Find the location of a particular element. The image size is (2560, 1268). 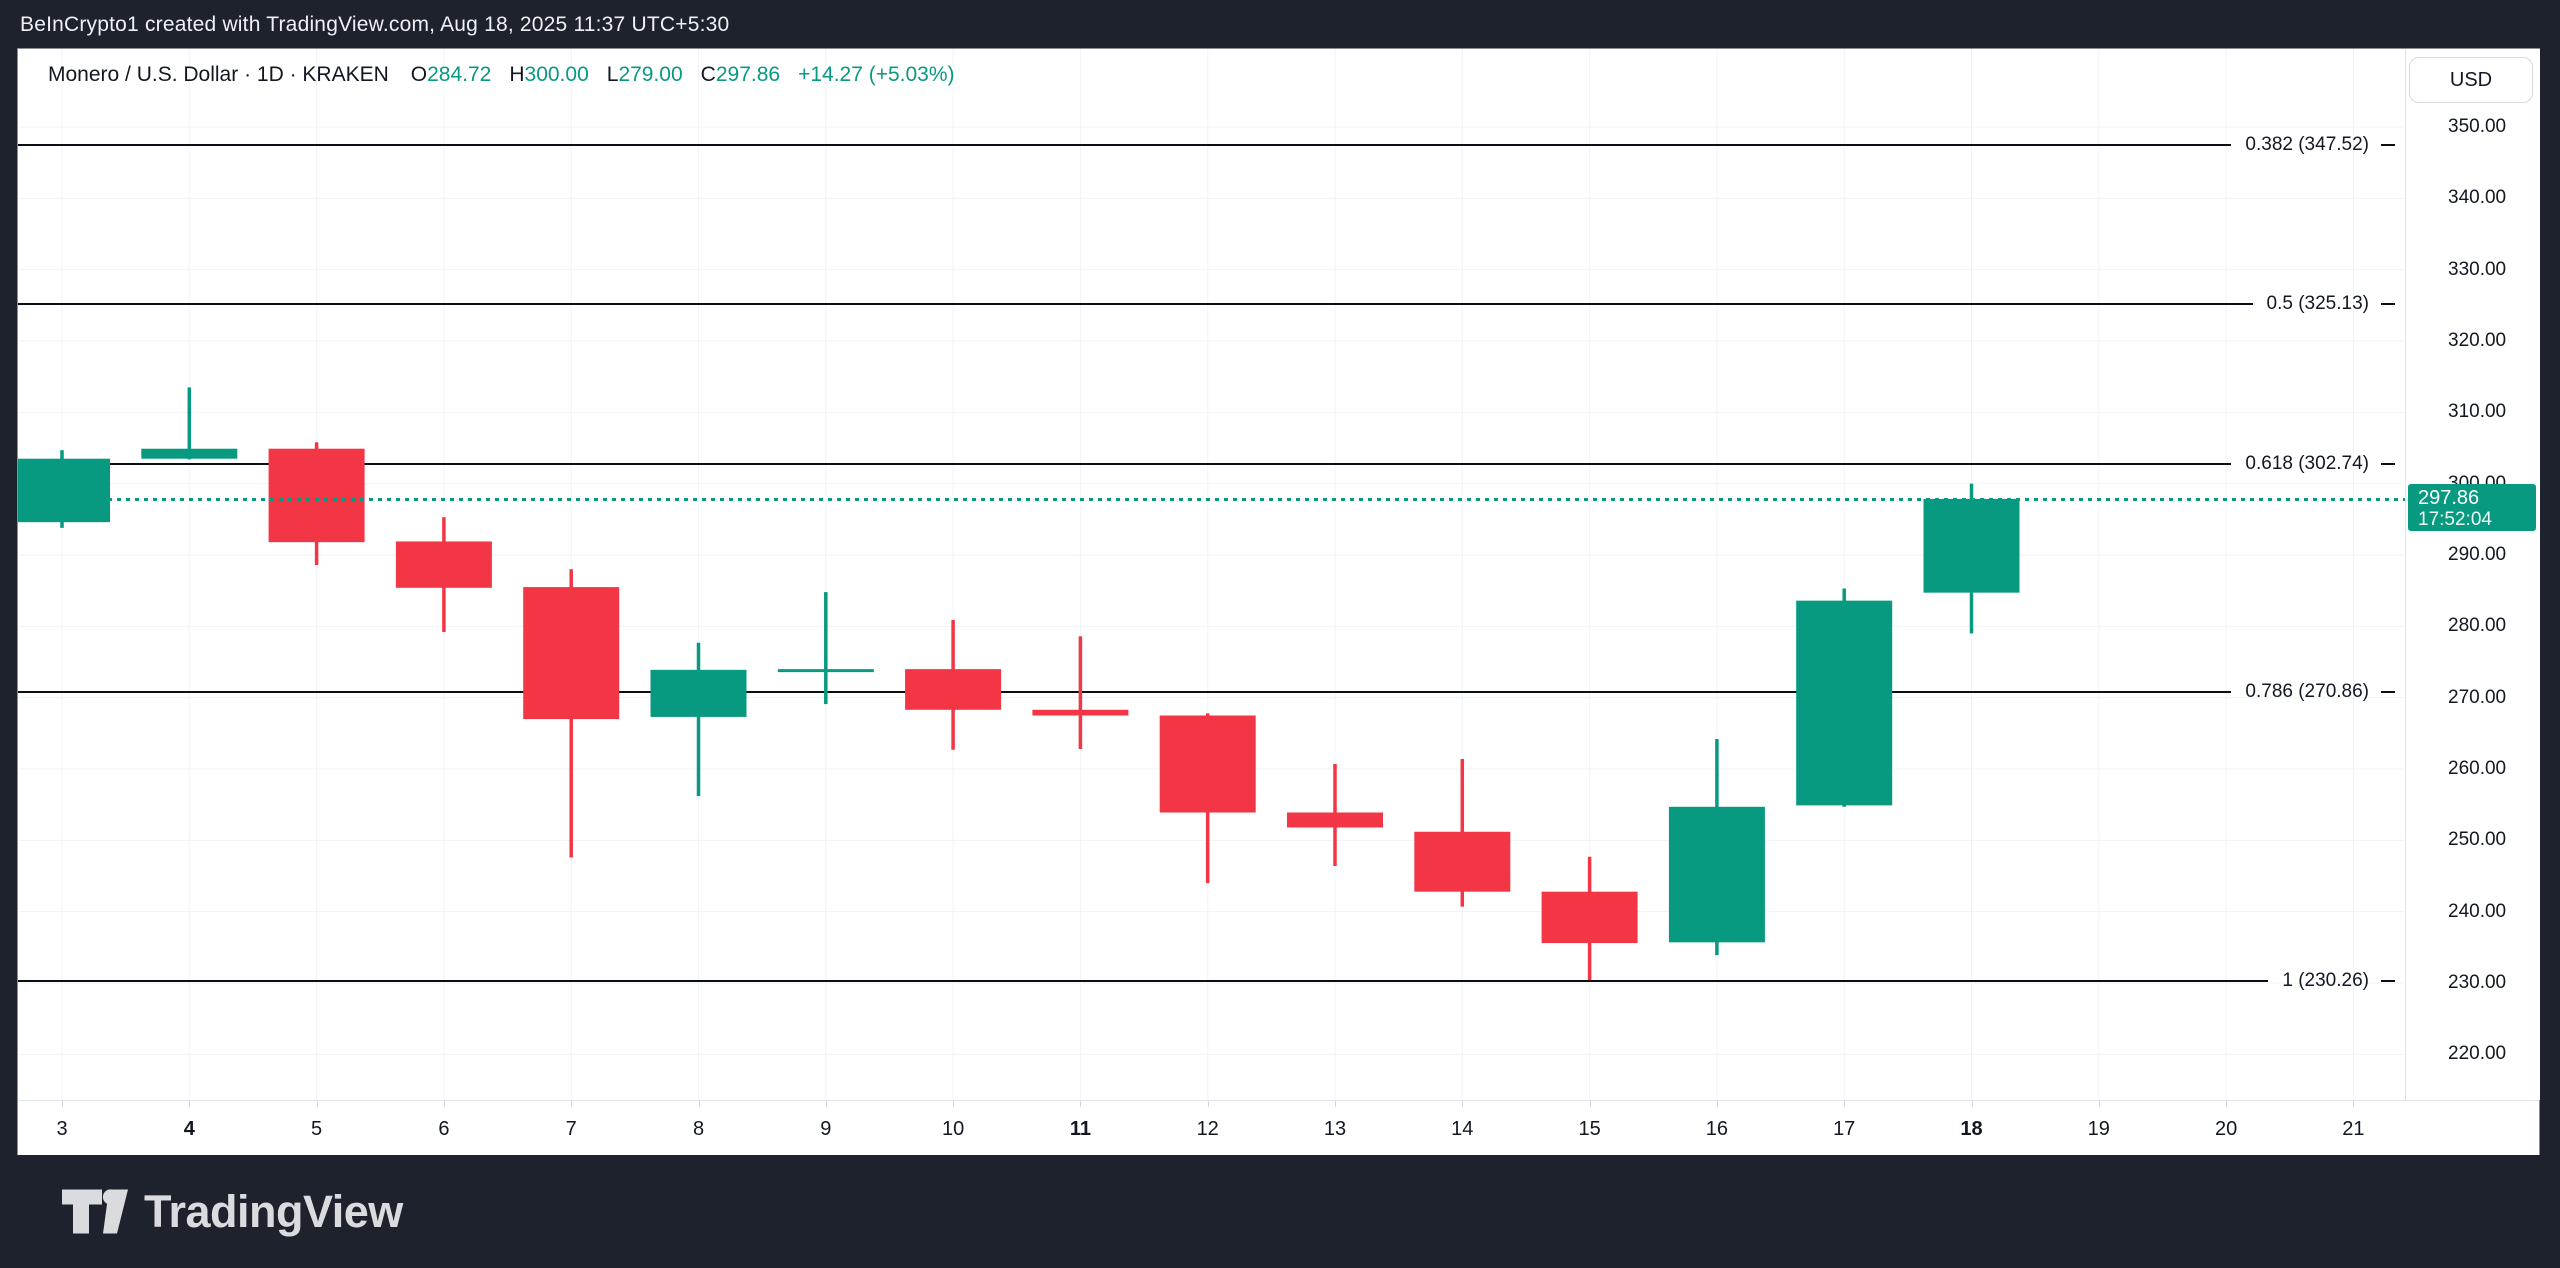

price-tick-label: 280.00 is located at coordinates (2477, 626).